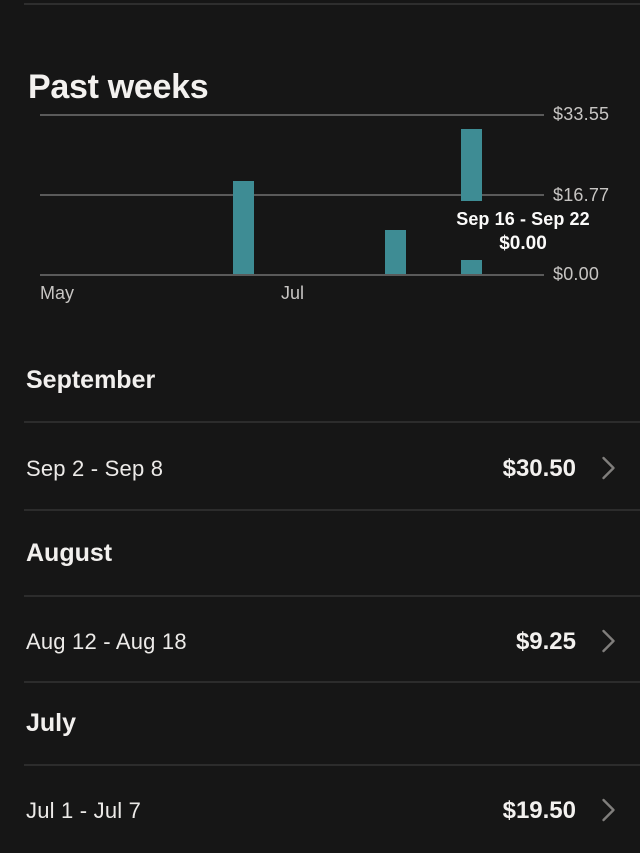  What do you see at coordinates (106, 641) in the screenshot?
I see `week-range-label: Aug 12 - Aug 18` at bounding box center [106, 641].